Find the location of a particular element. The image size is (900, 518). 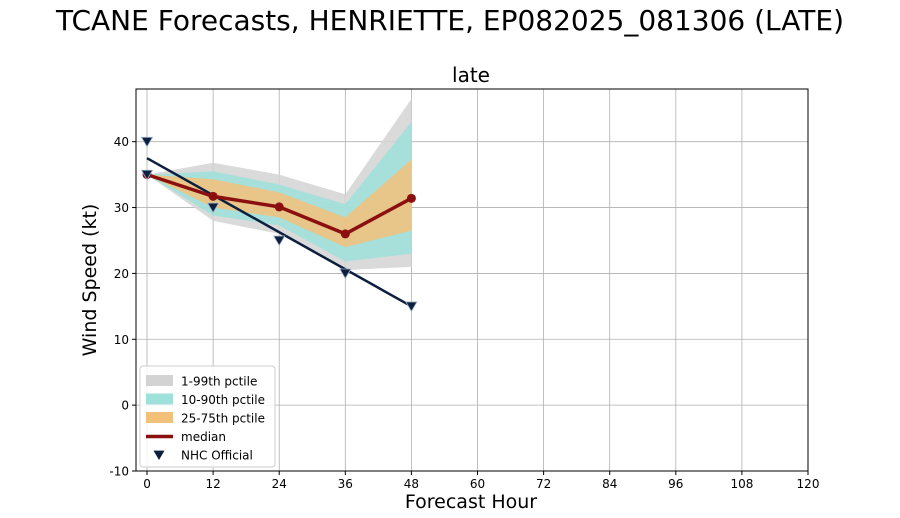

legend-marker is located at coordinates (159, 455).